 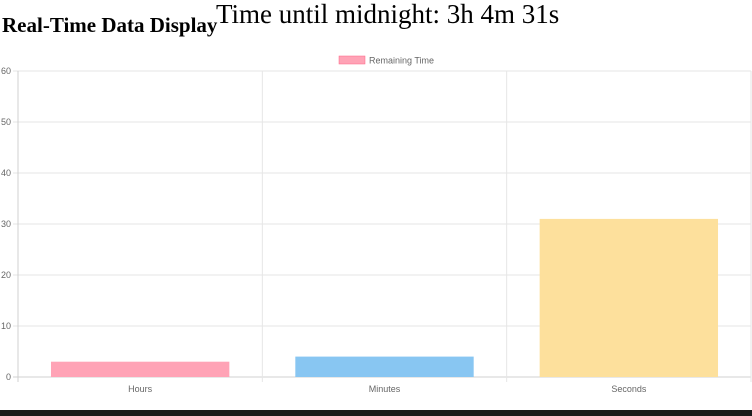 What do you see at coordinates (6, 275) in the screenshot?
I see `y-tick-label: 20` at bounding box center [6, 275].